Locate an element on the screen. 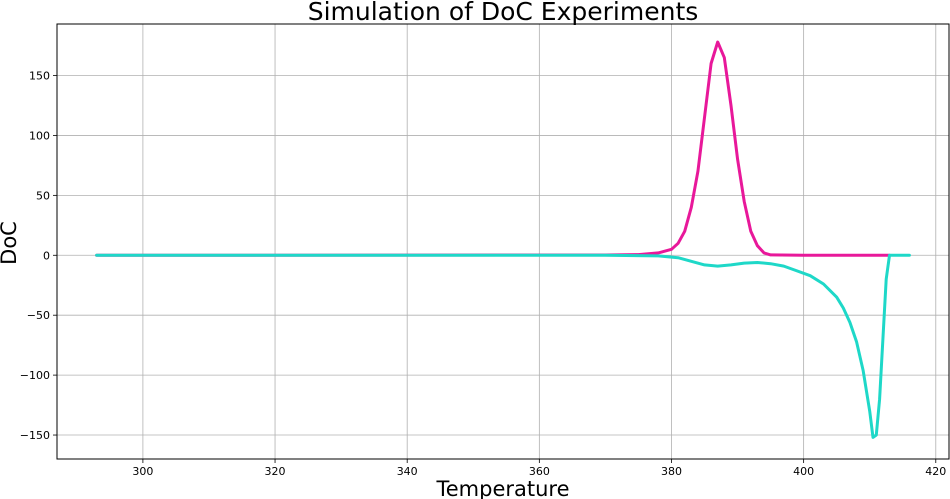 Image resolution: width=950 pixels, height=499 pixels. y-axis-label: DoC is located at coordinates (10, 243).